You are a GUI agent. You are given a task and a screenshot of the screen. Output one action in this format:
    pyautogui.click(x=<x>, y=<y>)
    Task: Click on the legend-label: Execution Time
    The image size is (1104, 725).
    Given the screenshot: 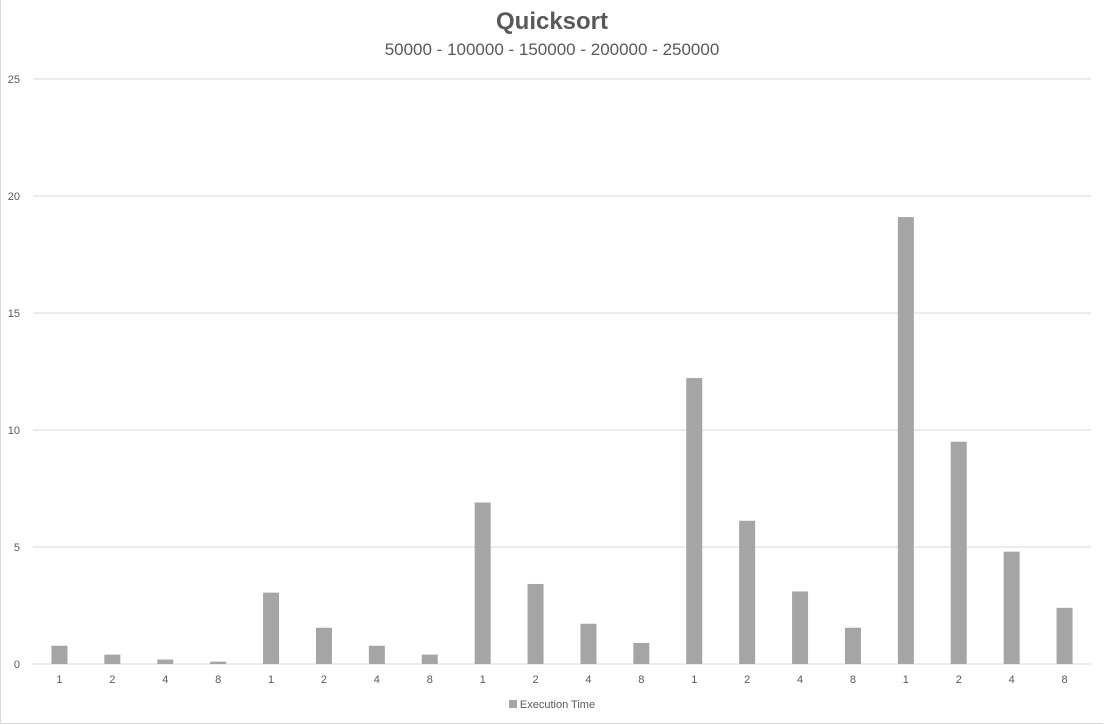 What is the action you would take?
    pyautogui.click(x=557, y=705)
    